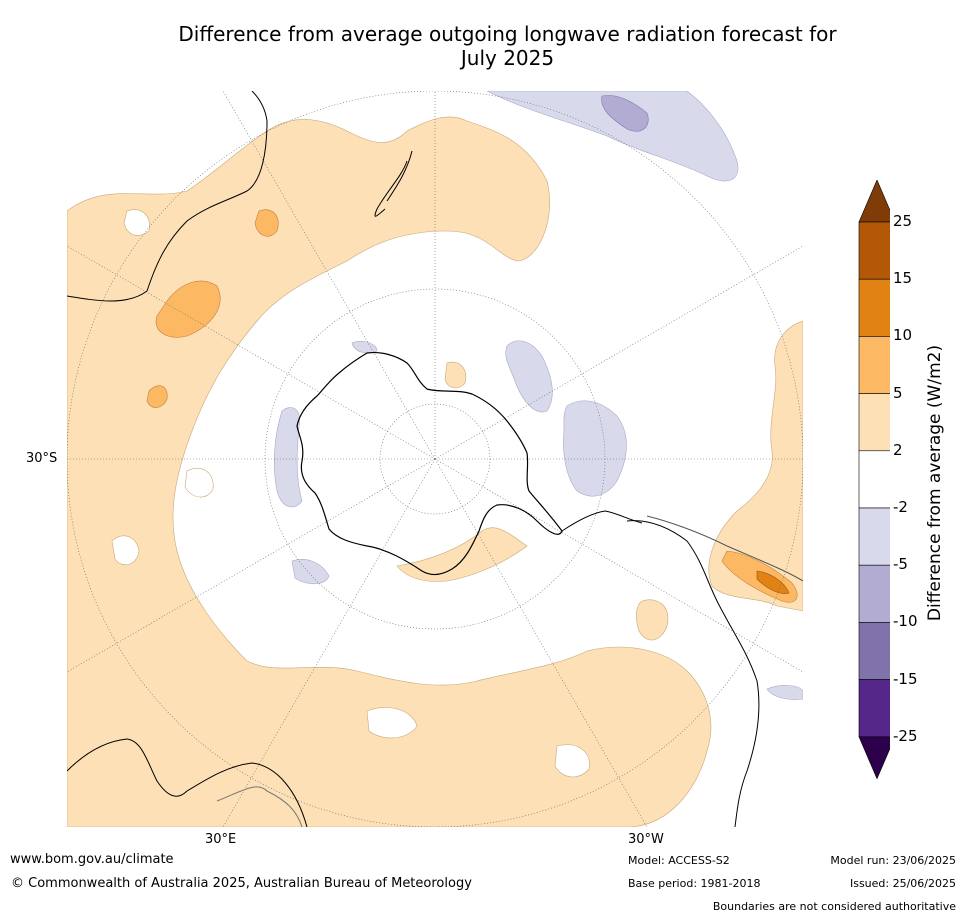 The width and height of the screenshot is (965, 919). What do you see at coordinates (893, 860) in the screenshot?
I see `footer-model-run: Model run: 23/06/2025` at bounding box center [893, 860].